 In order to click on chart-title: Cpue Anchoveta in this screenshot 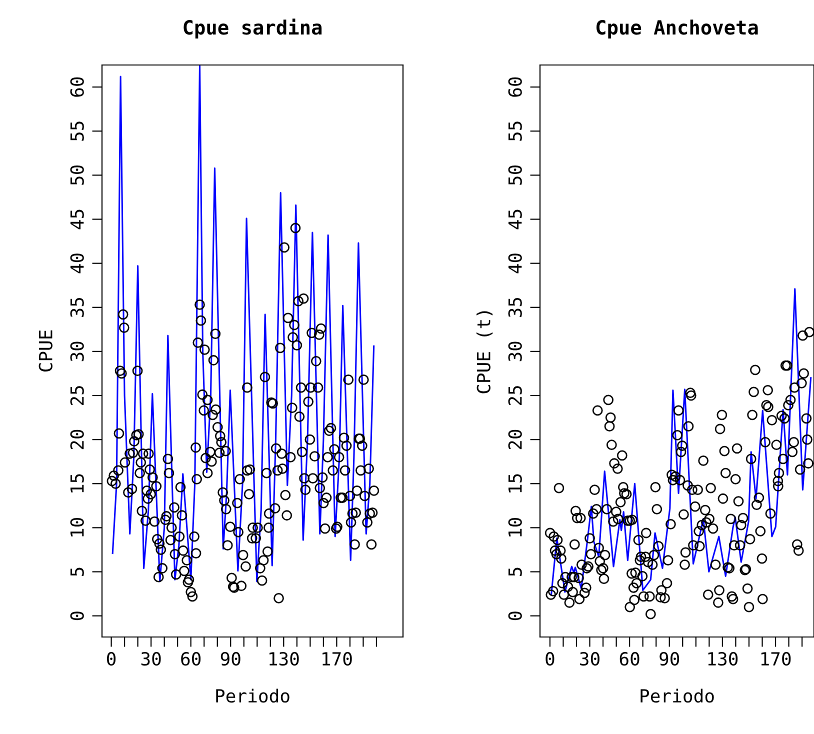, I will do `click(677, 29)`.